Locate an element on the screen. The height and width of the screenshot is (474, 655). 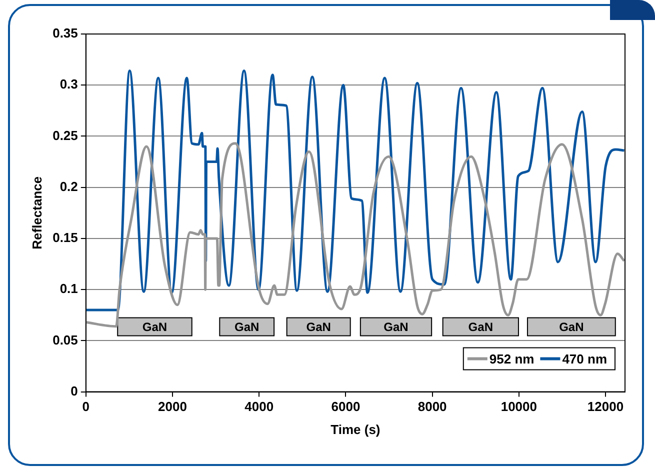
y-axis-title: Reflectance is located at coordinates (36, 213).